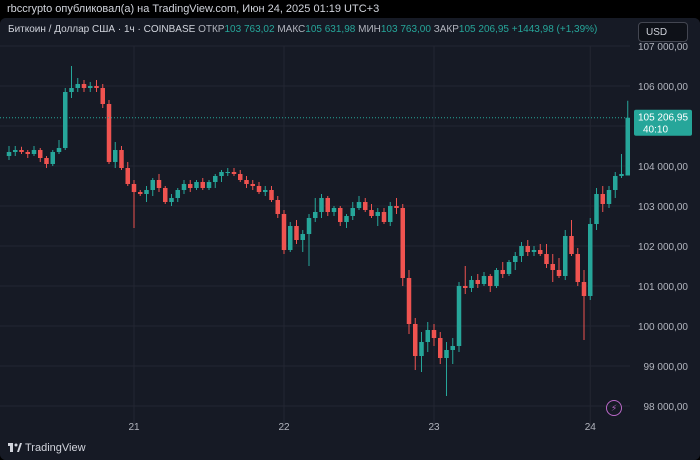  Describe the element at coordinates (554, 29) in the screenshot. I see `change-value: +1443,98 (+1,39%)` at that location.